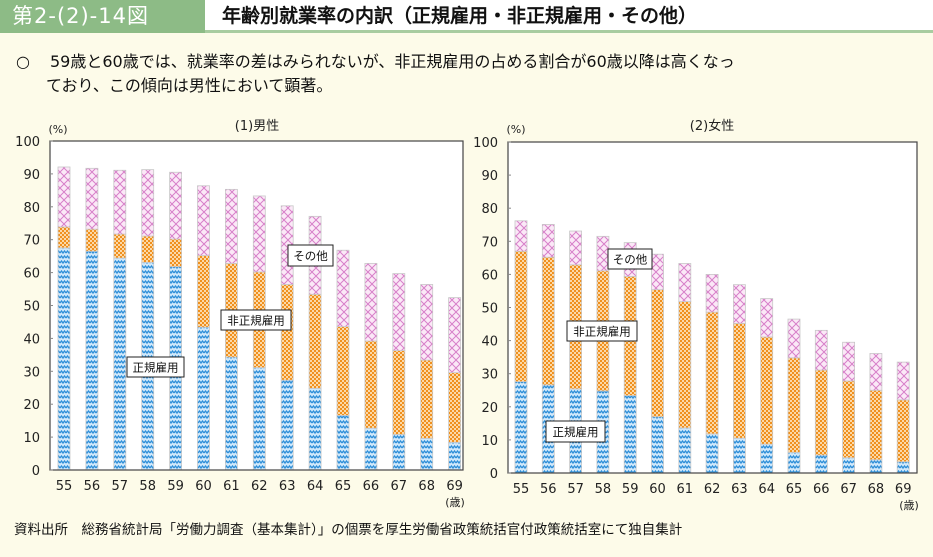  I want to click on y-tick-label: 0, so click(494, 474).